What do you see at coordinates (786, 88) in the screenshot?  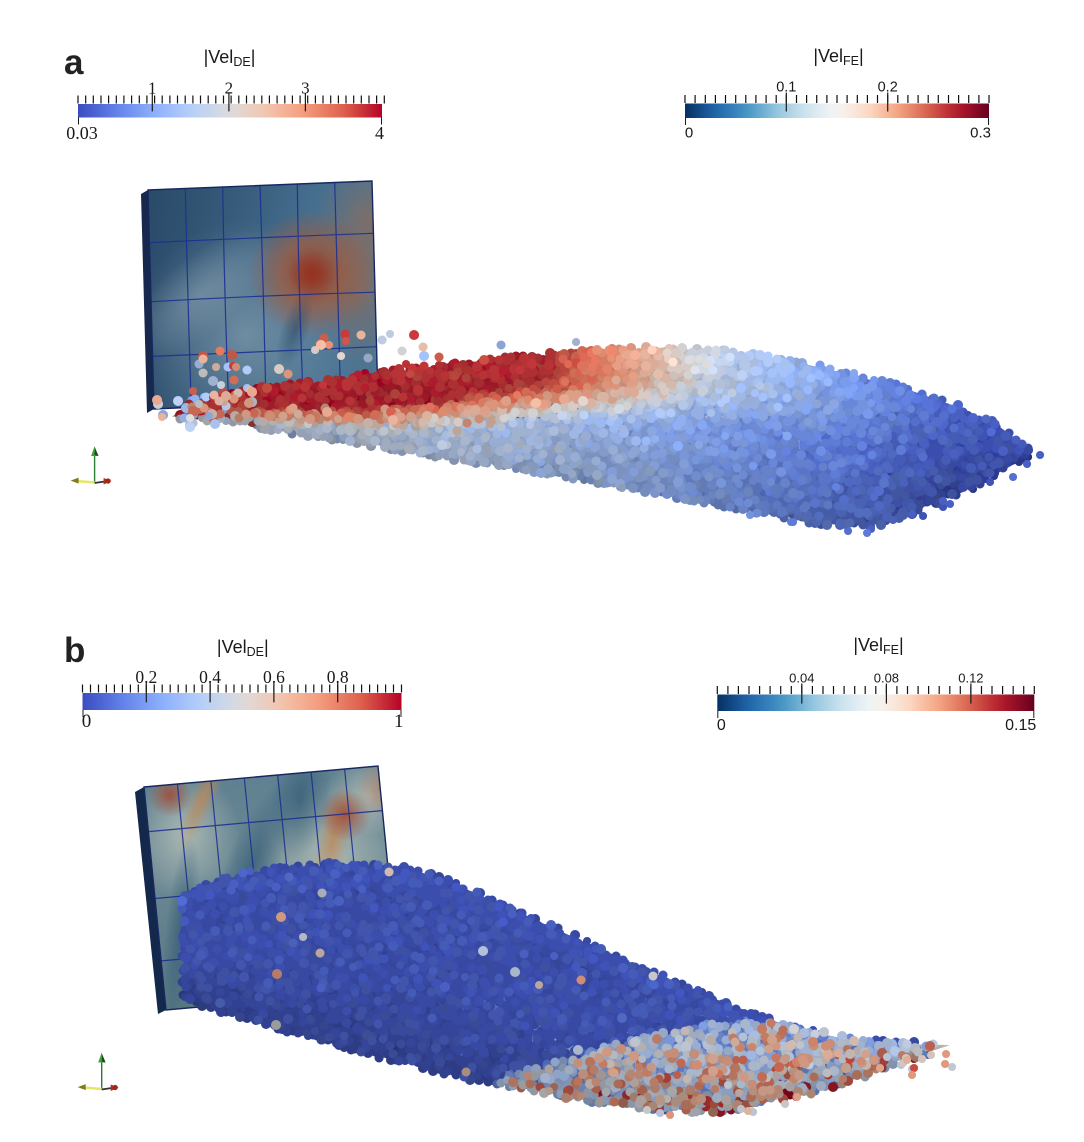 I see `svg-text: 0.1` at bounding box center [786, 88].